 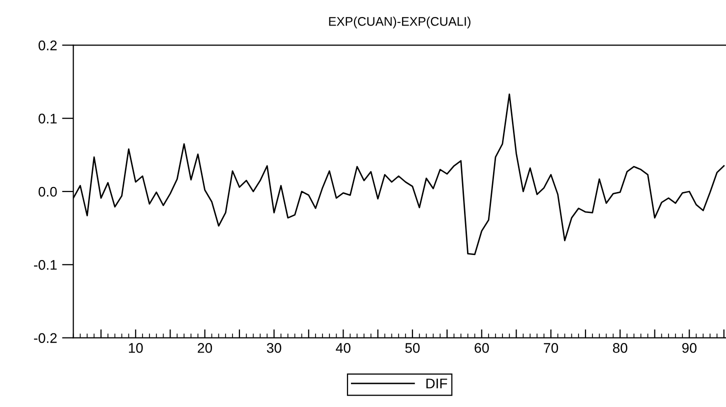 I want to click on x-tick-label: 50, so click(x=412, y=348).